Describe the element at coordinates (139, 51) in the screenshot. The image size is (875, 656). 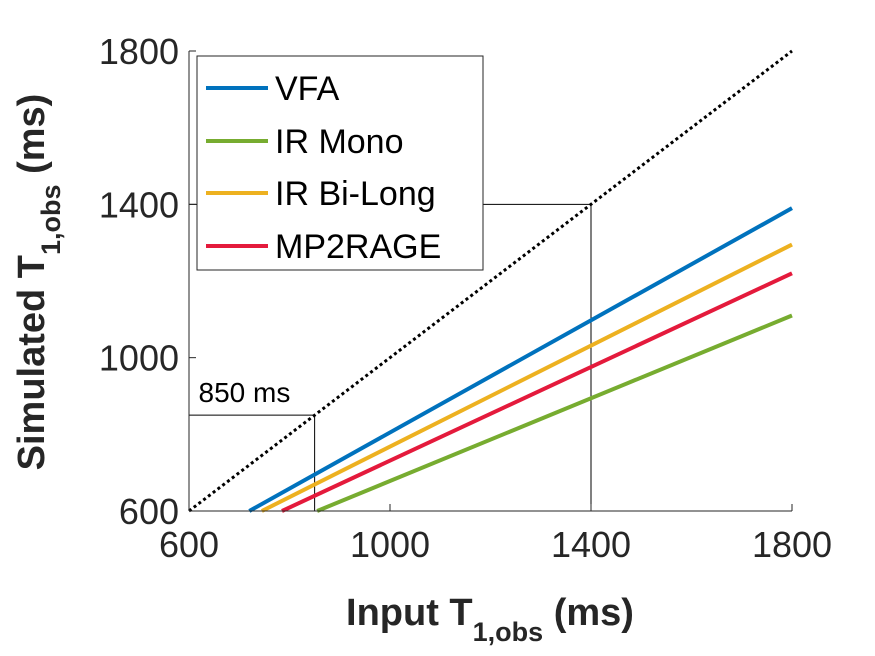
I see `y-tick-label-1800: 1800` at that location.